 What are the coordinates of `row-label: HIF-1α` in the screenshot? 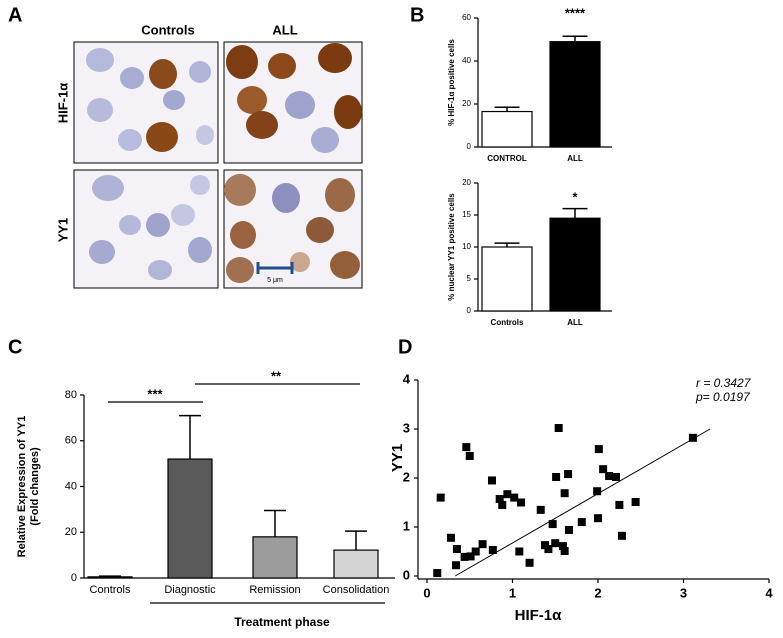 It's located at (62, 103).